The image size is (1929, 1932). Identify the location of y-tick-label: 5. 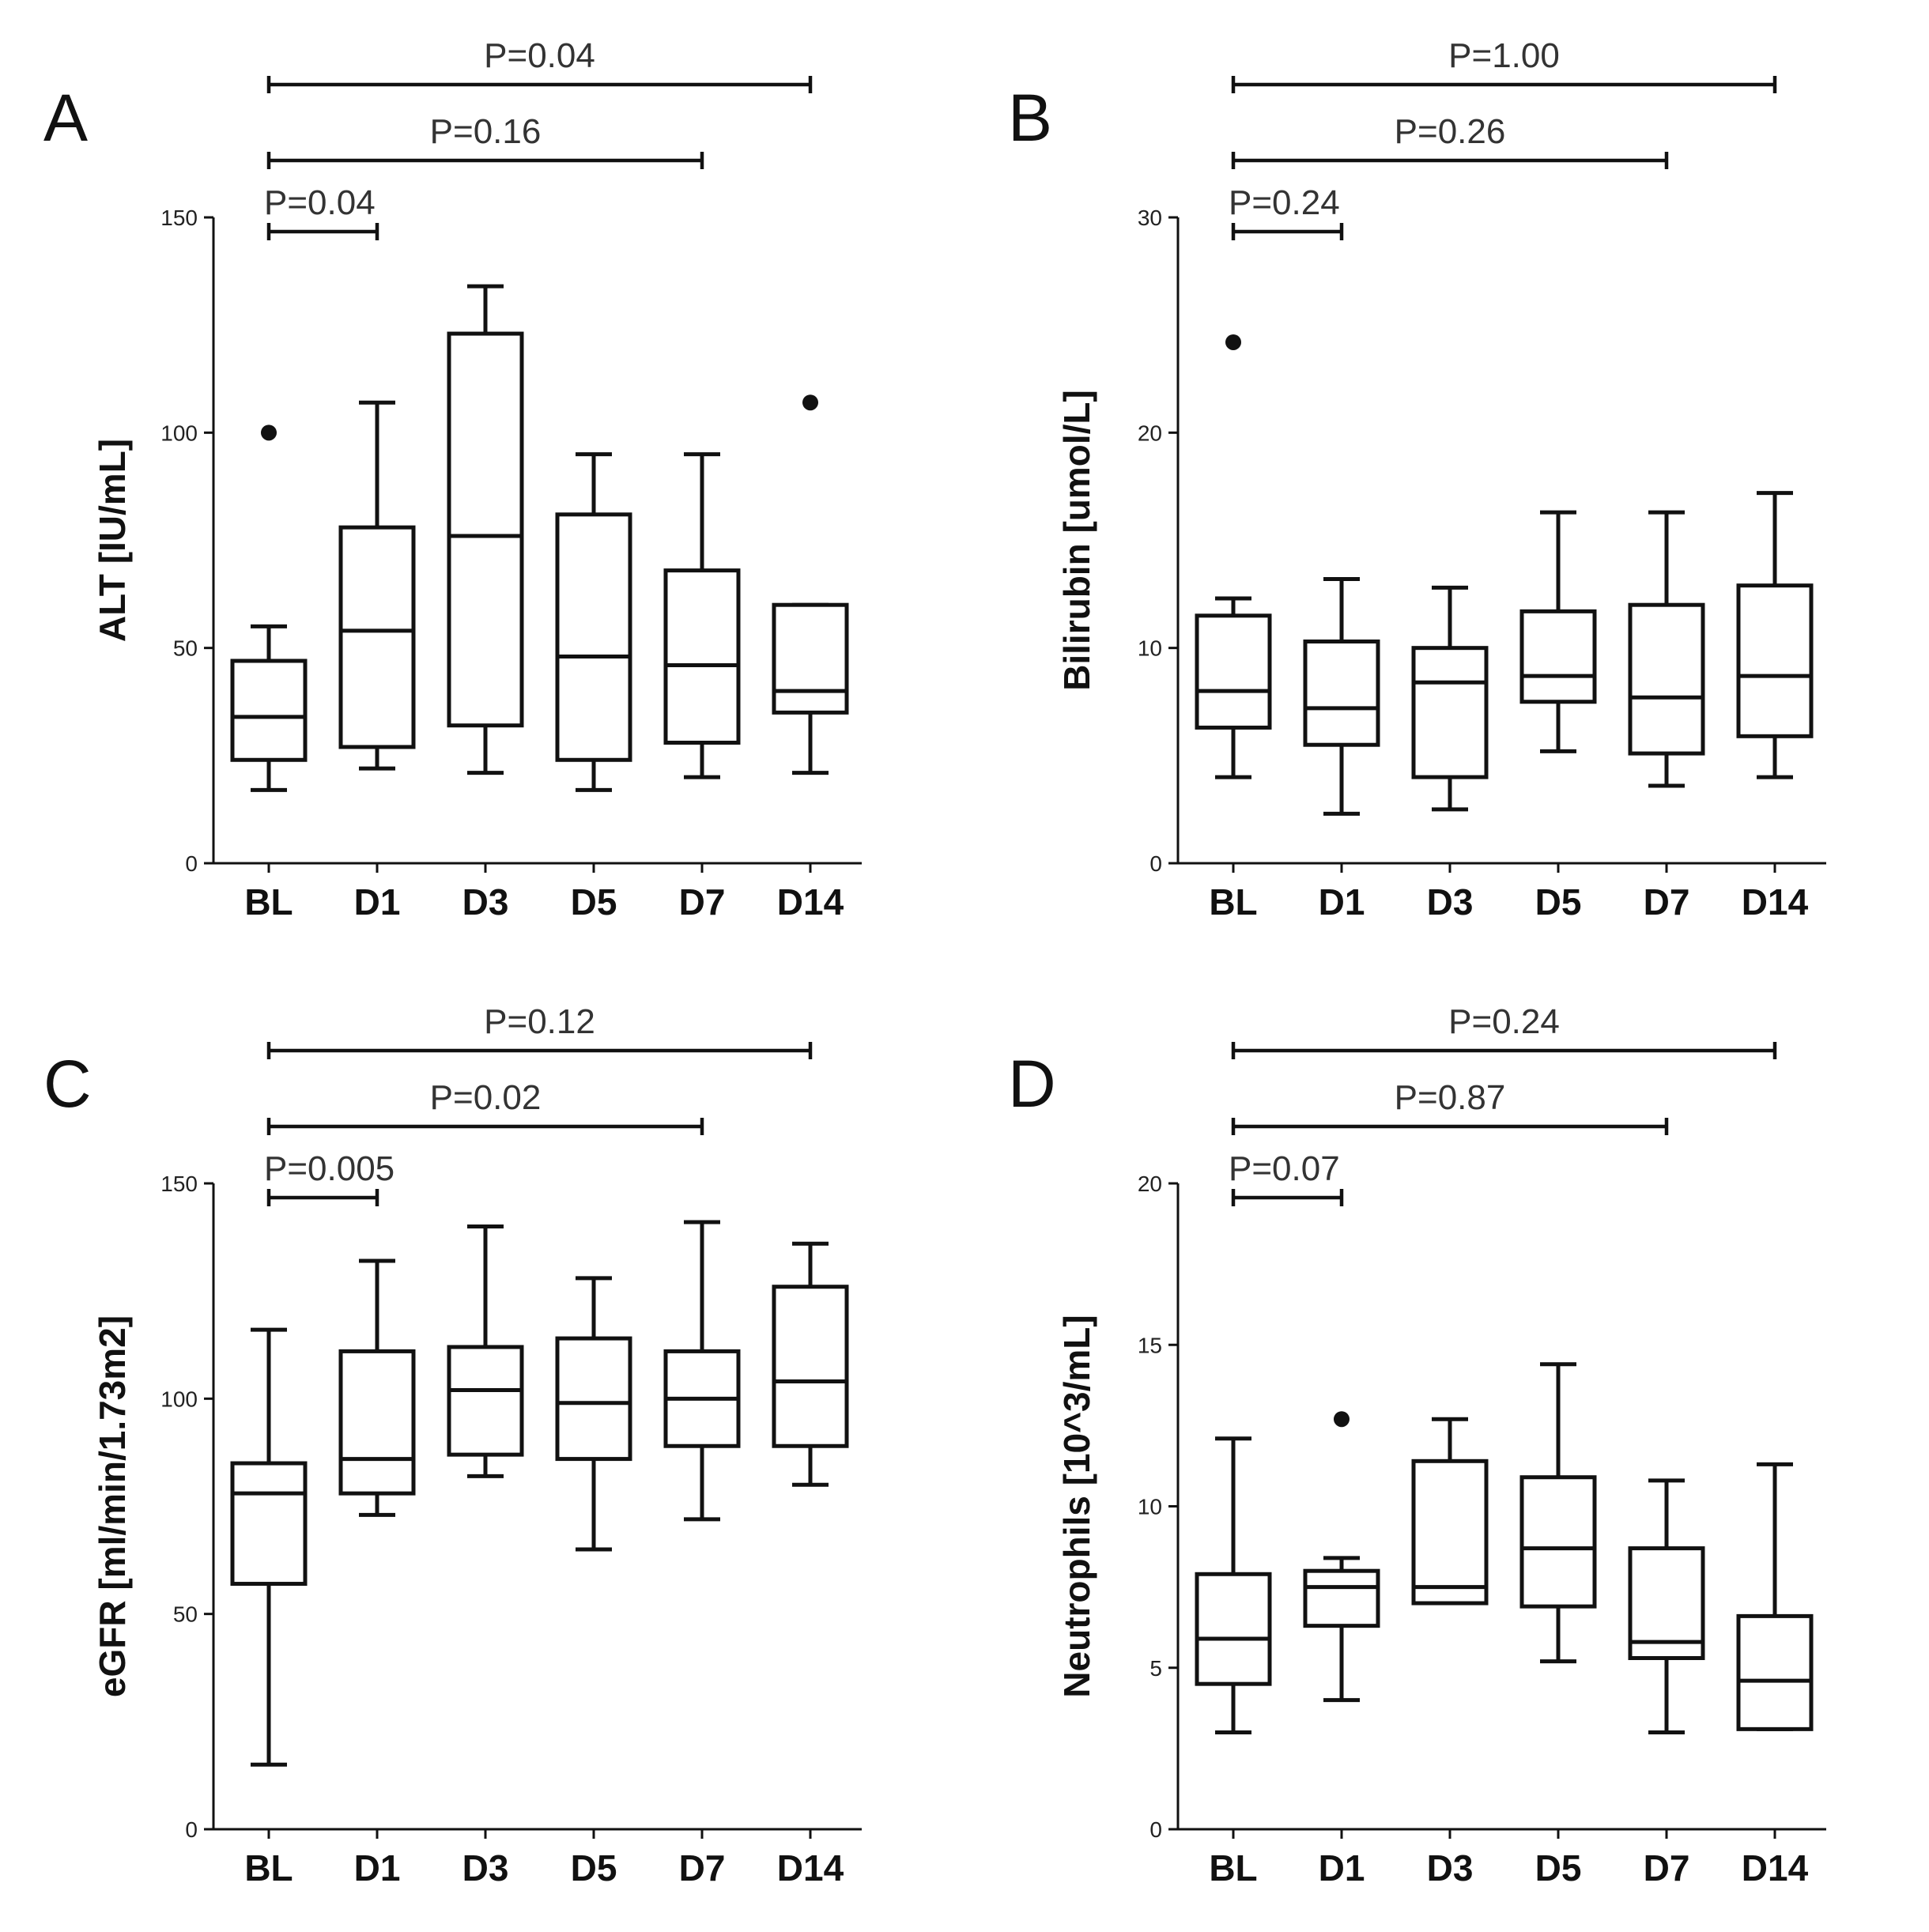
(1156, 1668).